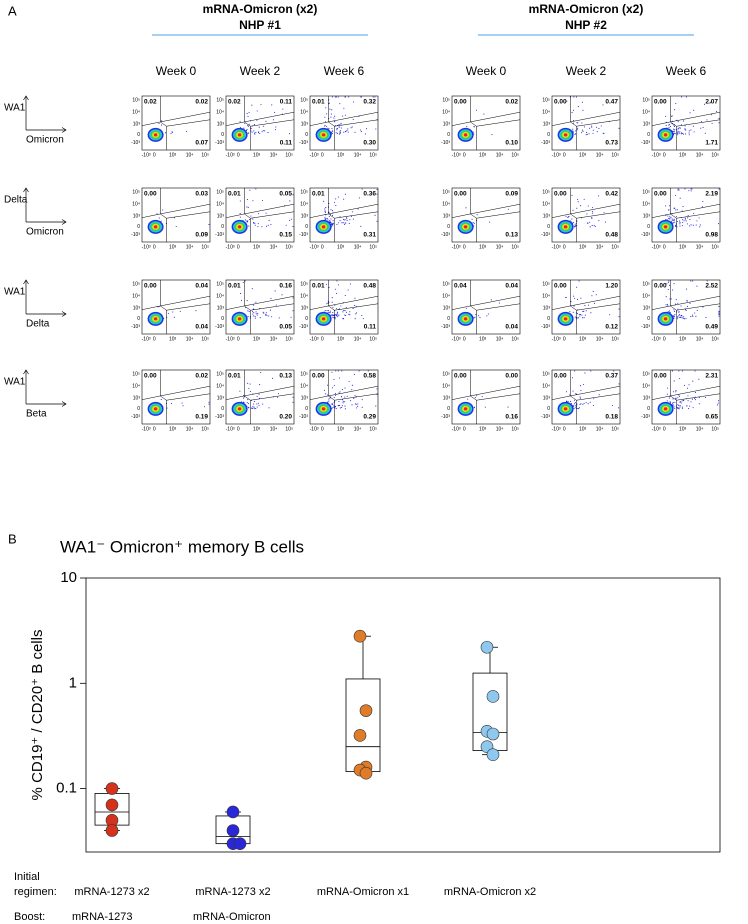 The image size is (748, 924). I want to click on quadrant-value: 2.19, so click(711, 194).